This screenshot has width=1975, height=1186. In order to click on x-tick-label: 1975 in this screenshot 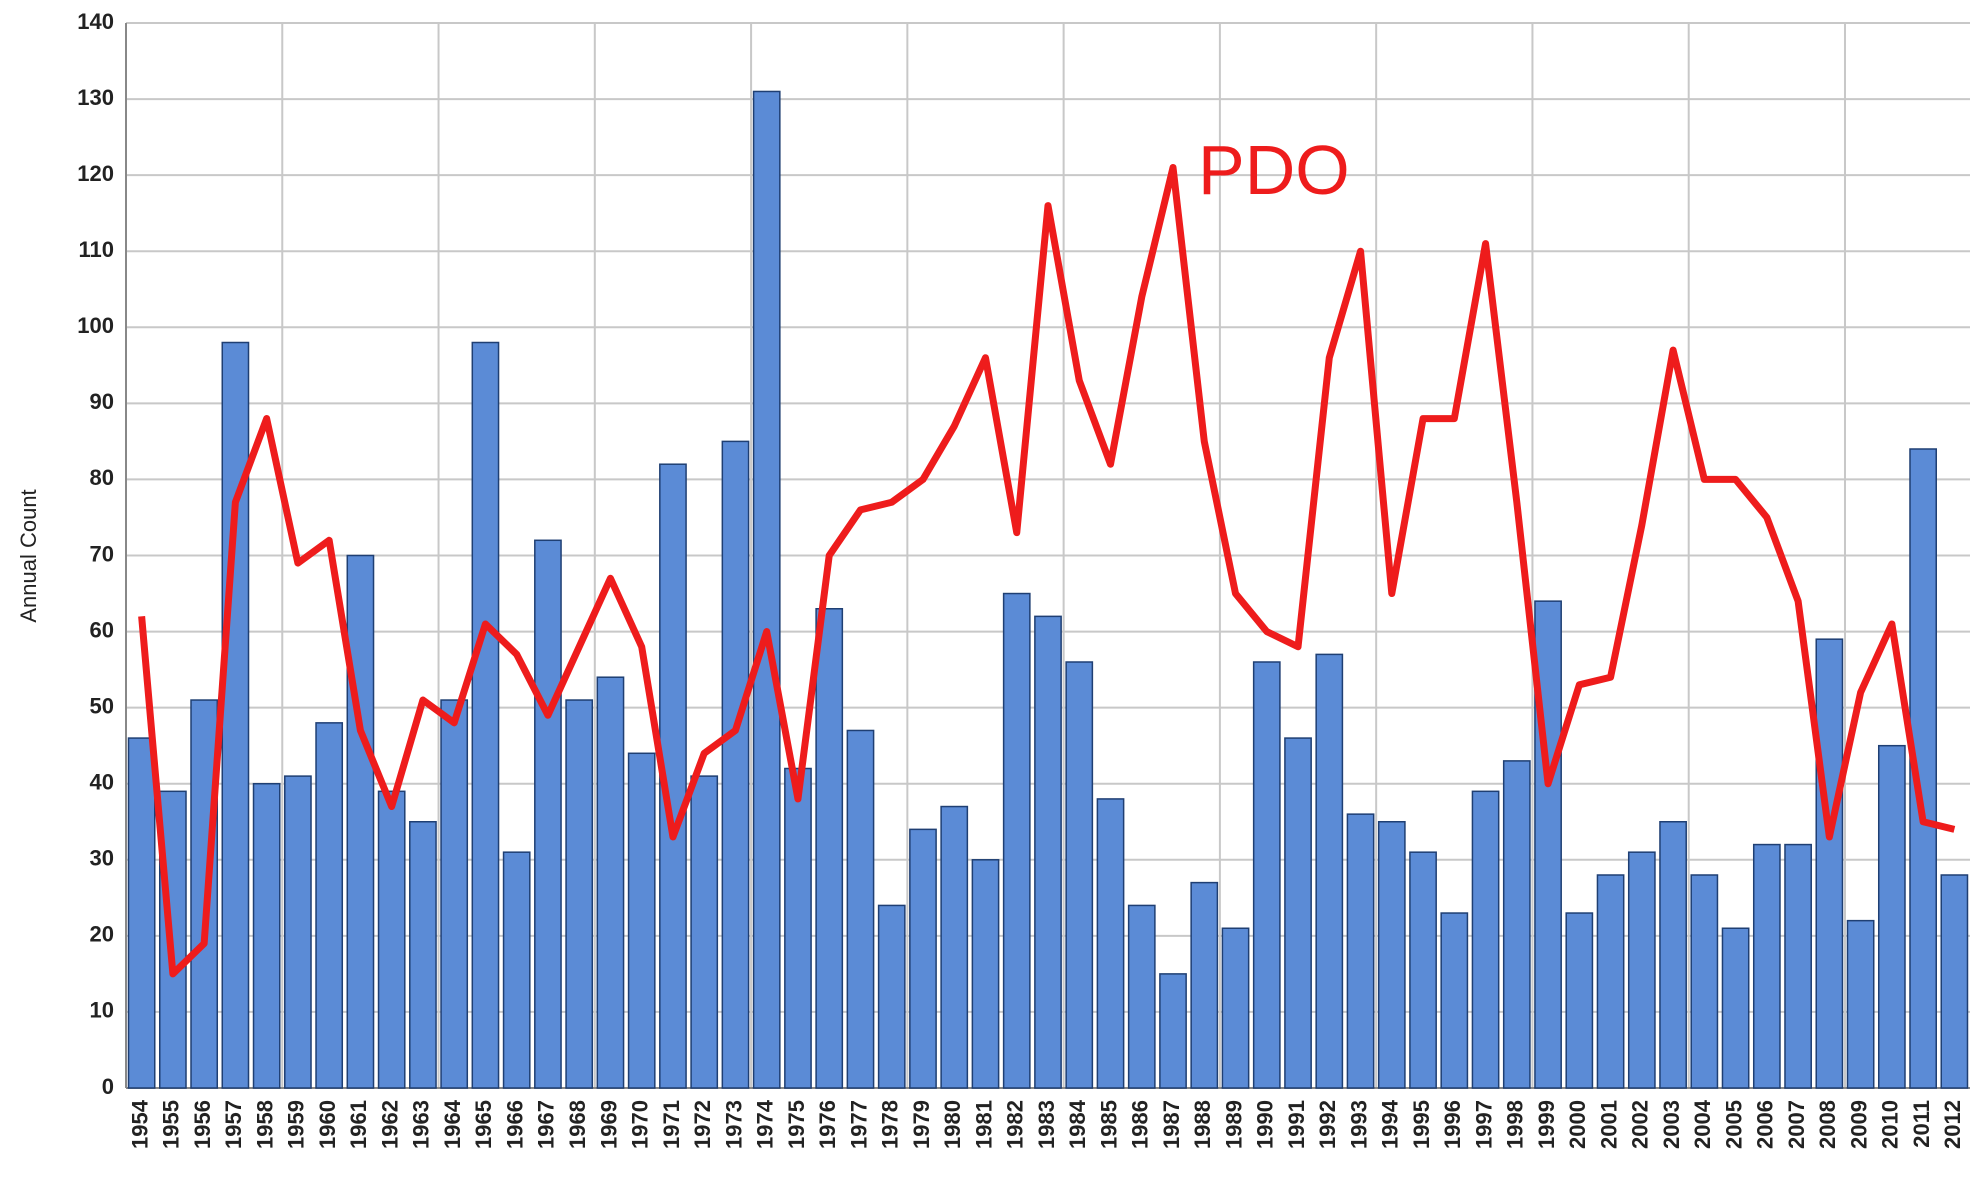, I will do `click(796, 1124)`.